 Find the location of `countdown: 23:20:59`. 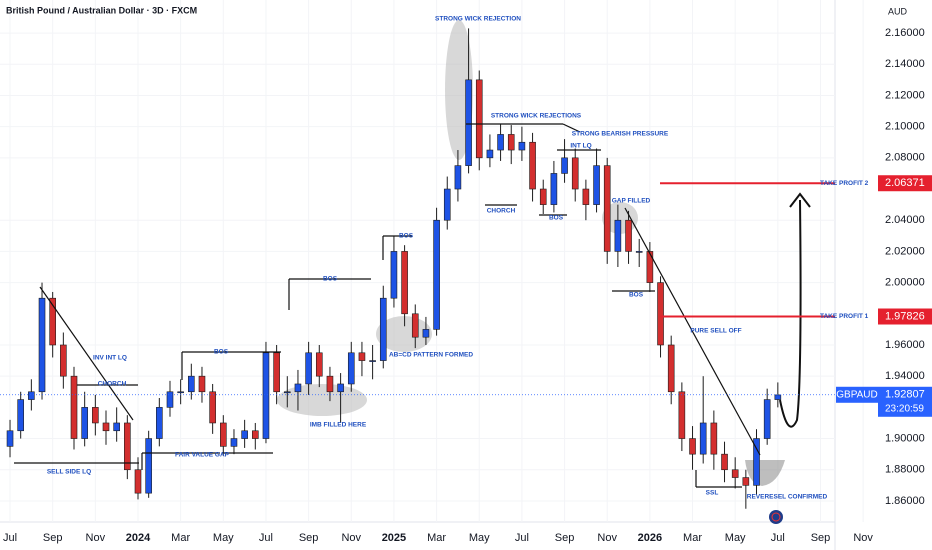

countdown: 23:20:59 is located at coordinates (904, 408).